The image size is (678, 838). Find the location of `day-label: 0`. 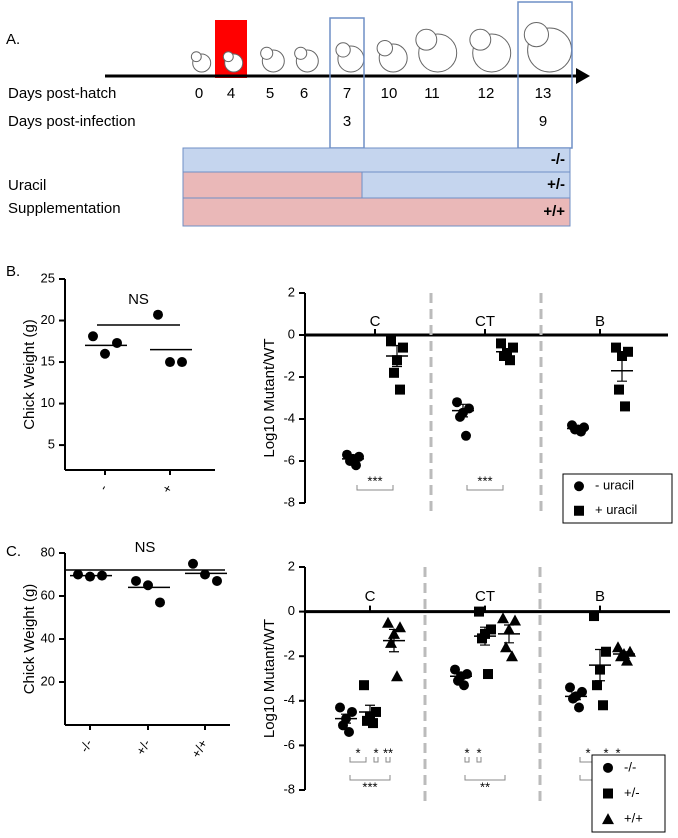

day-label: 0 is located at coordinates (199, 93).